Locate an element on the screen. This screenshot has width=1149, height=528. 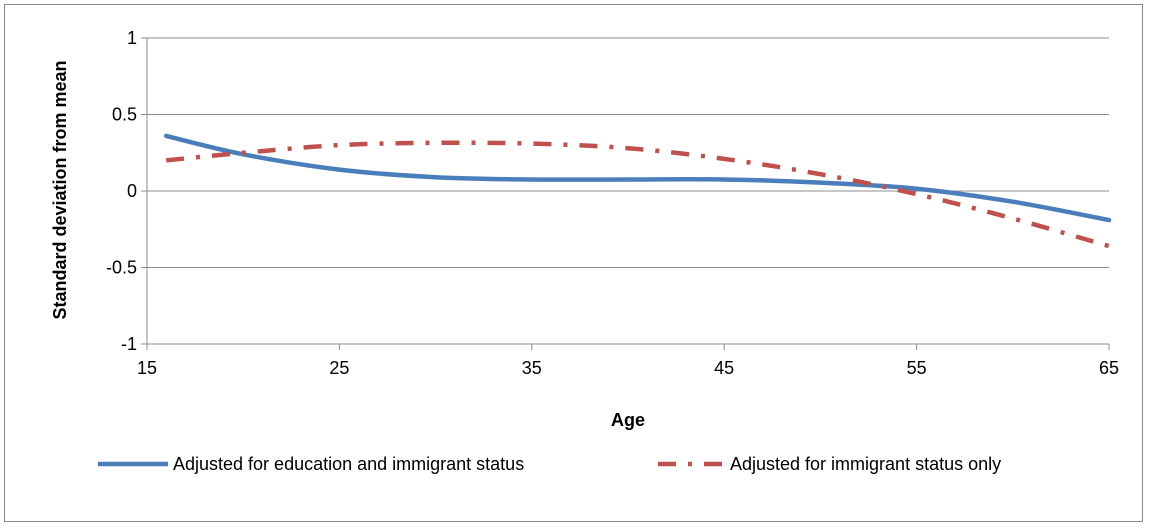
y-axis-title: Standard deviation from mean is located at coordinates (60, 189).